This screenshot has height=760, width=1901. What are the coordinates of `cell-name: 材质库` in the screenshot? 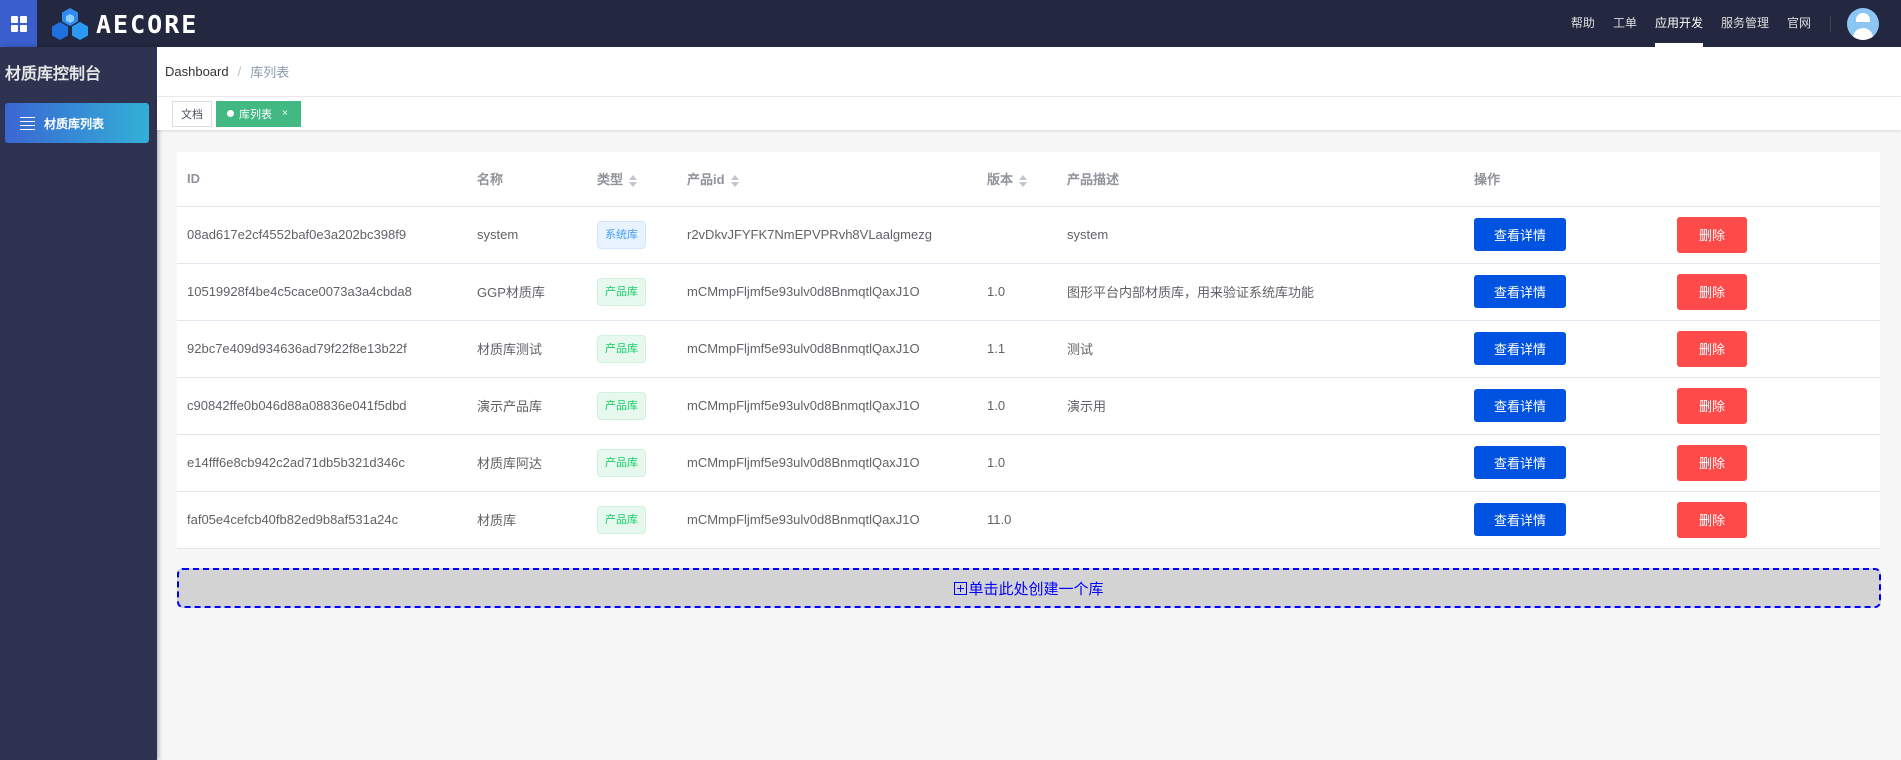 It's located at (537, 520).